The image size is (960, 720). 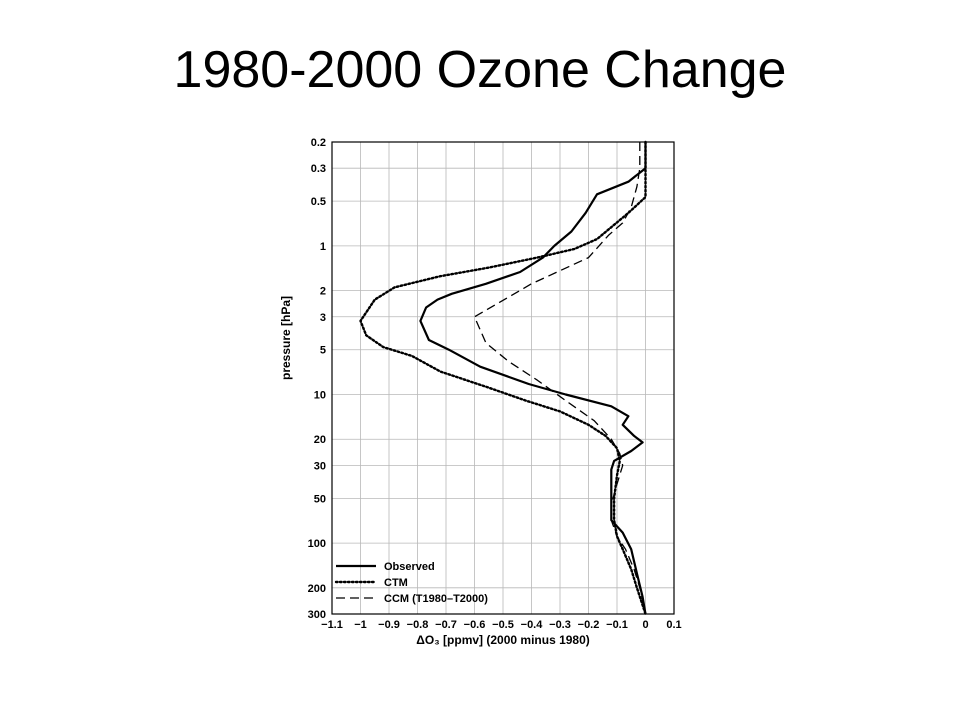 I want to click on y-tick-label: 100, so click(x=317, y=544).